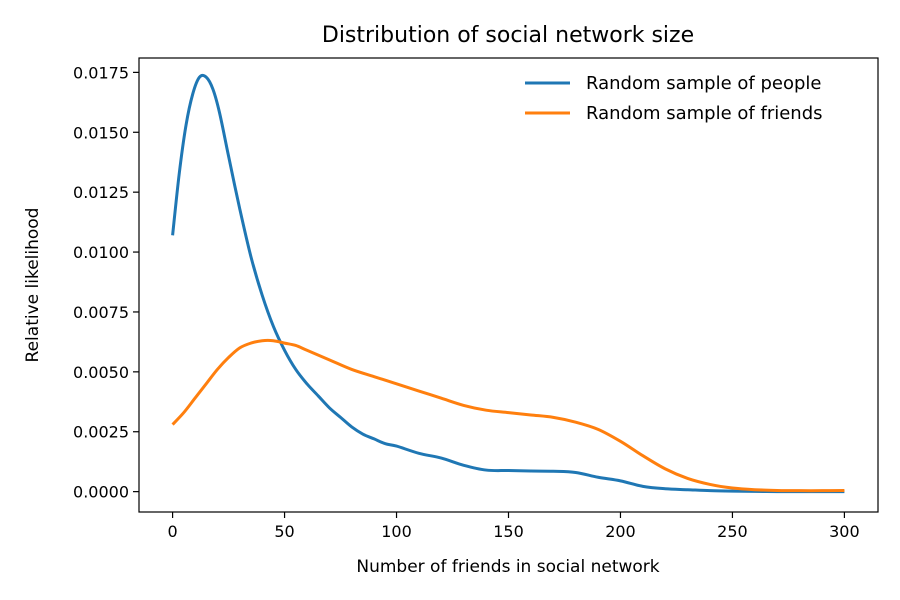  Describe the element at coordinates (101, 252) in the screenshot. I see `y-tick-label: 0.0100` at that location.